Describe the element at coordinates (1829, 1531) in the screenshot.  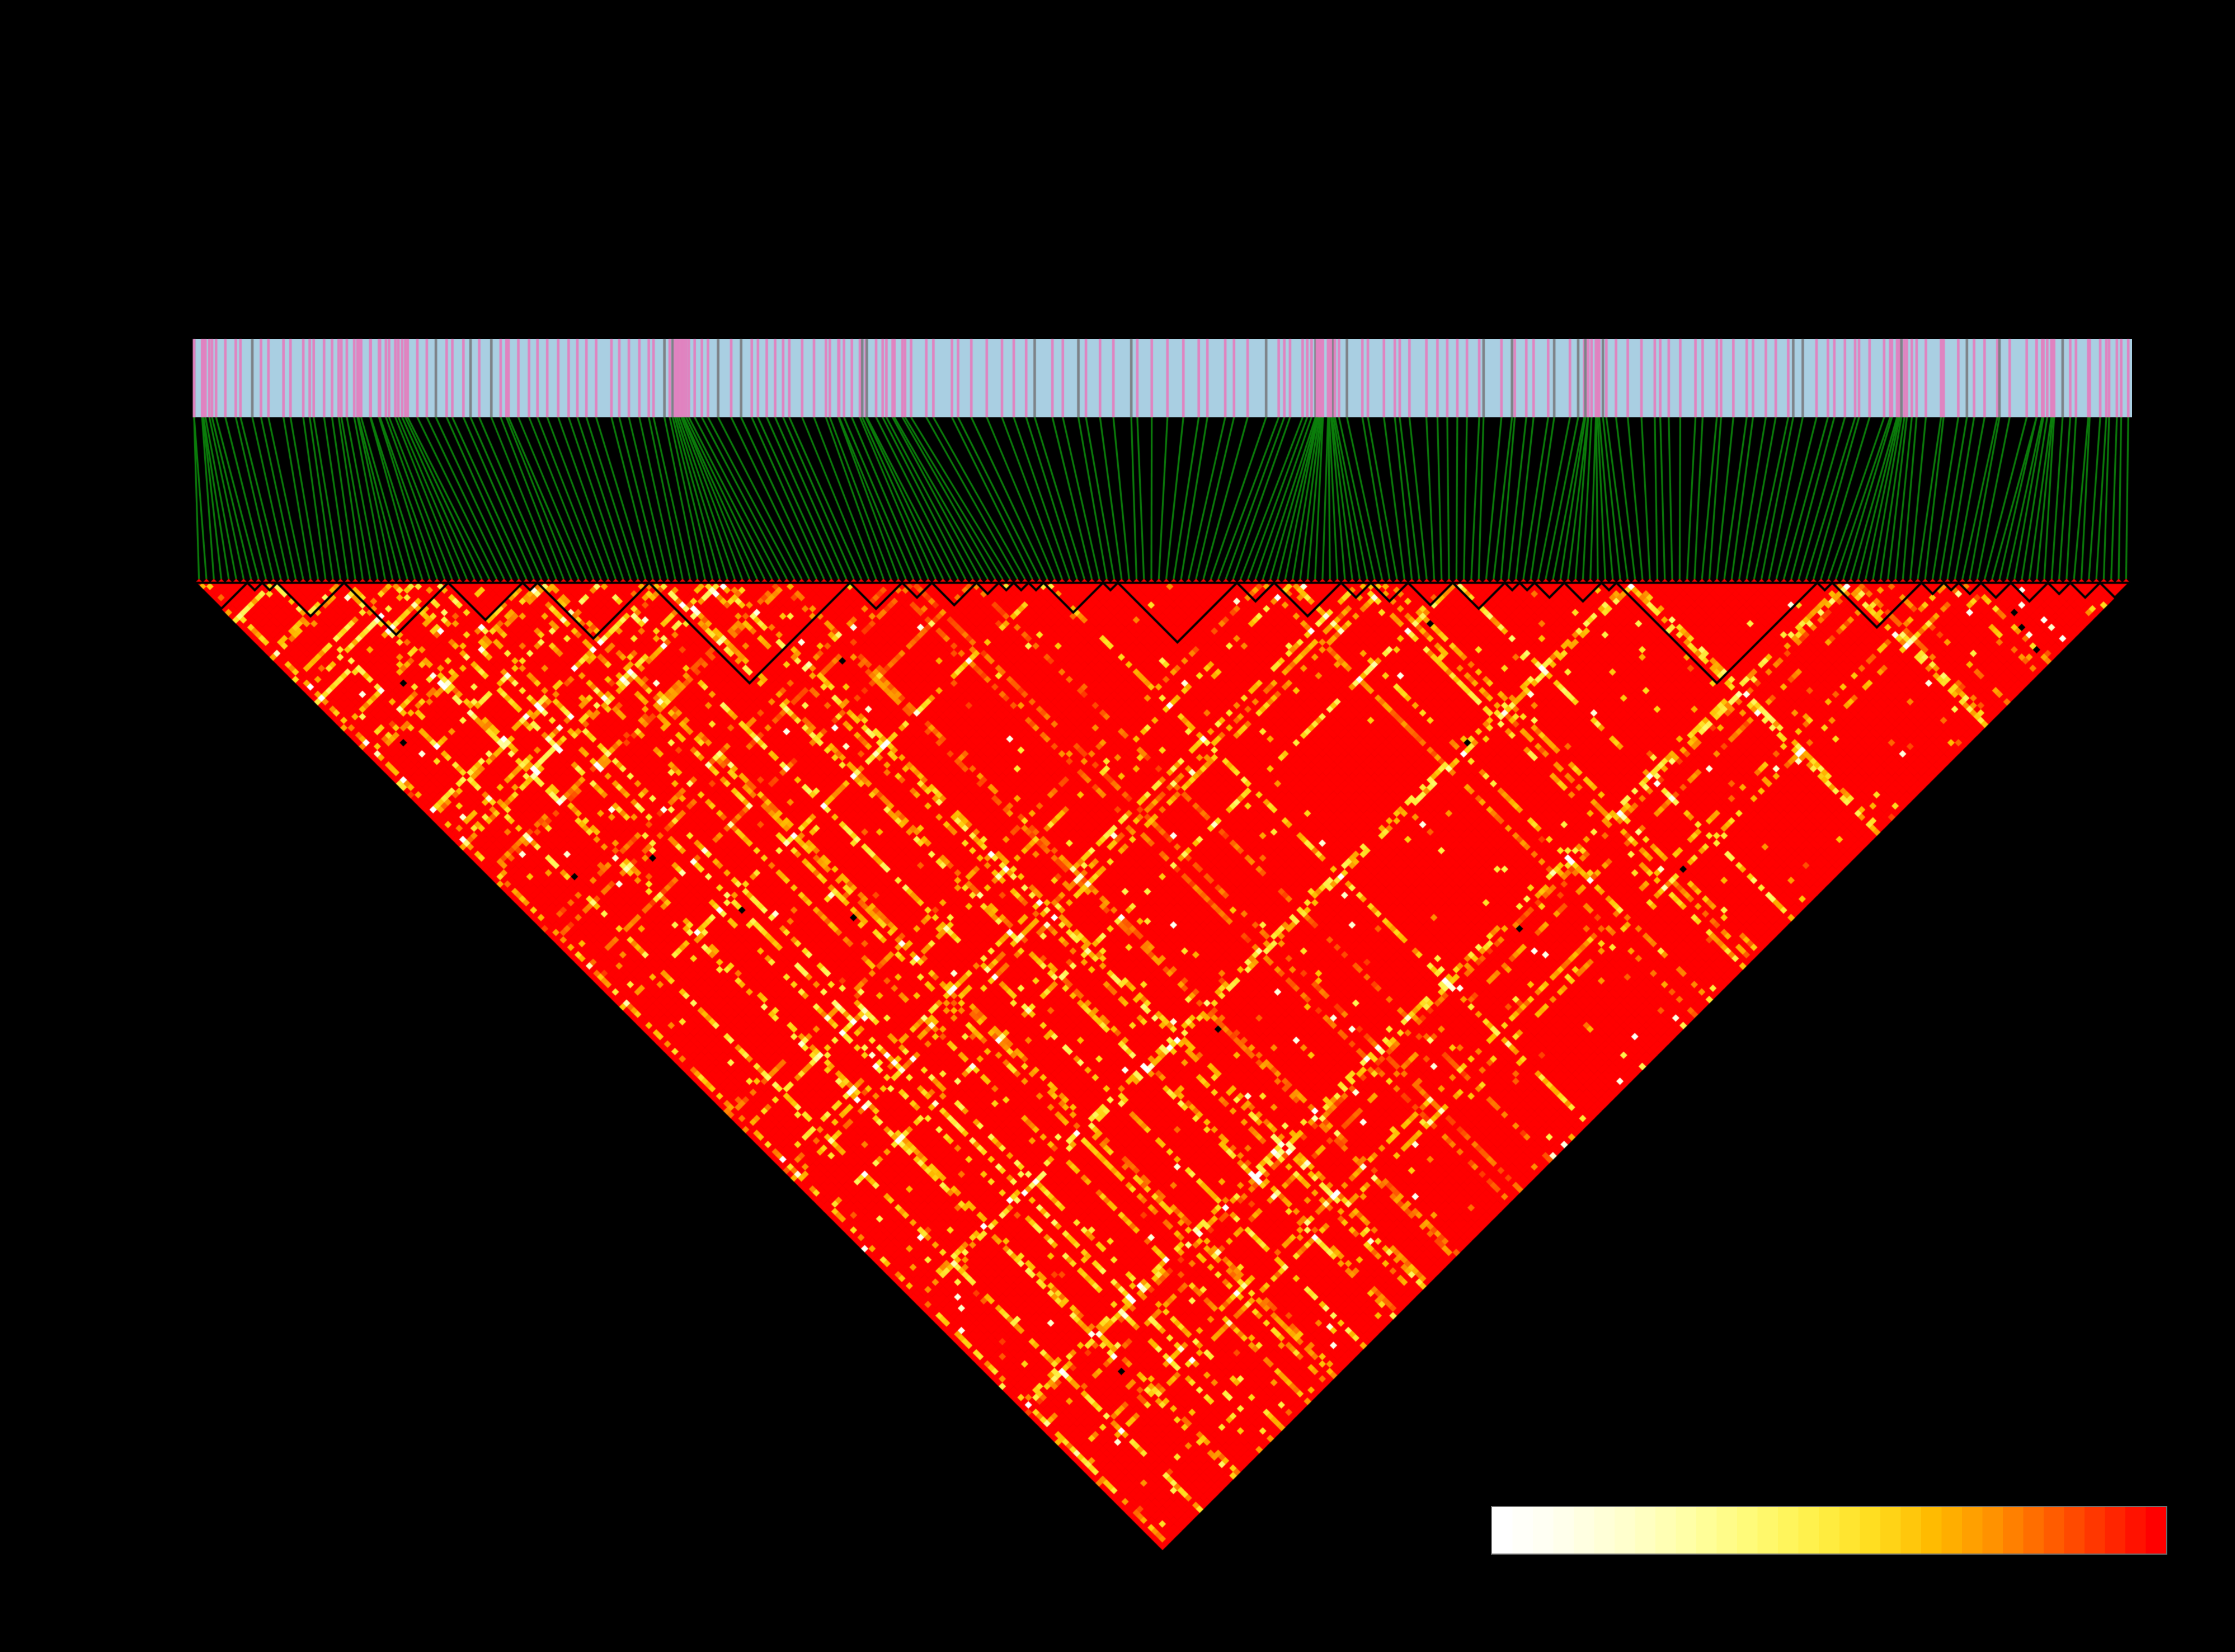
I see `color-key-gradient` at that location.